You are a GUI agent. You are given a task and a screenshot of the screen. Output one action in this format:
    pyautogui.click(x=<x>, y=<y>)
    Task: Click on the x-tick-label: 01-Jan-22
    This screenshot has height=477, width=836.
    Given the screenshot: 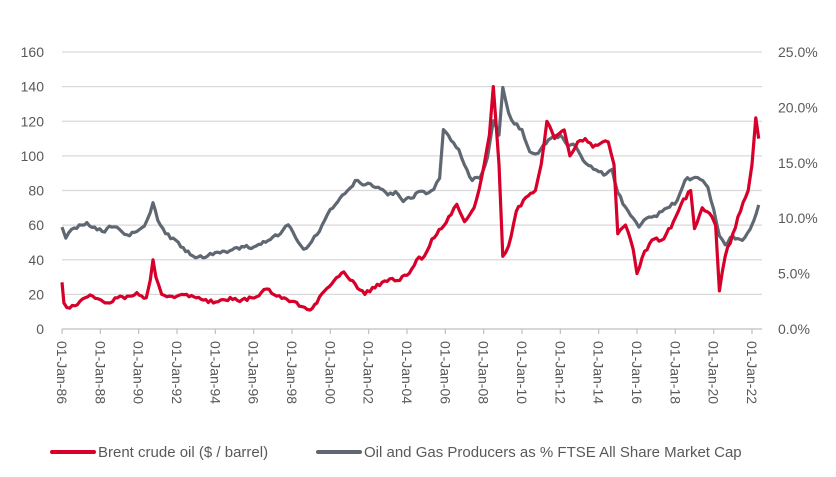 What is the action you would take?
    pyautogui.click(x=752, y=372)
    